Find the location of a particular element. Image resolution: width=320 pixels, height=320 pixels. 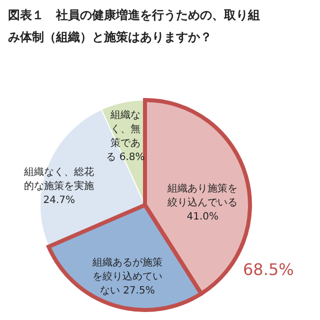

chart-title: 図表１ 社員の健康増進を行うための、取り組み体制（組織）と施策はありますか？ is located at coordinates (134, 26).